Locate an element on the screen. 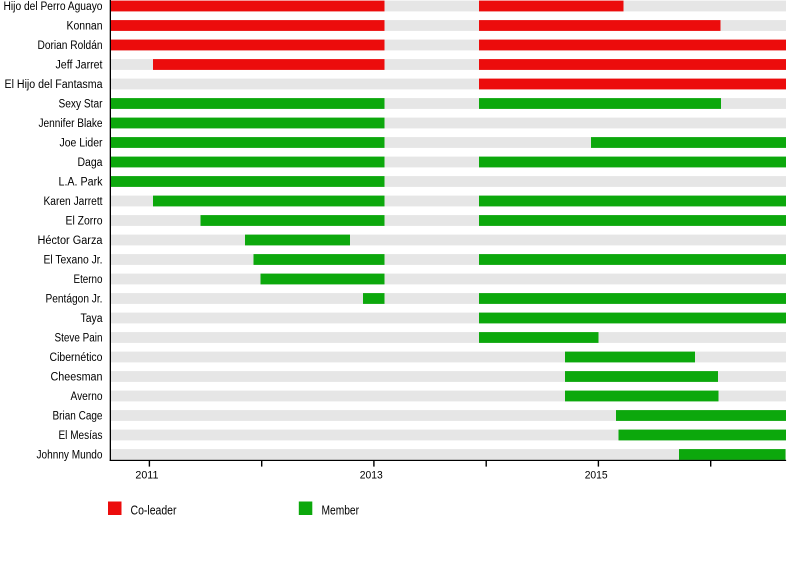  svg-text: El Texano Jr. is located at coordinates (73, 261).